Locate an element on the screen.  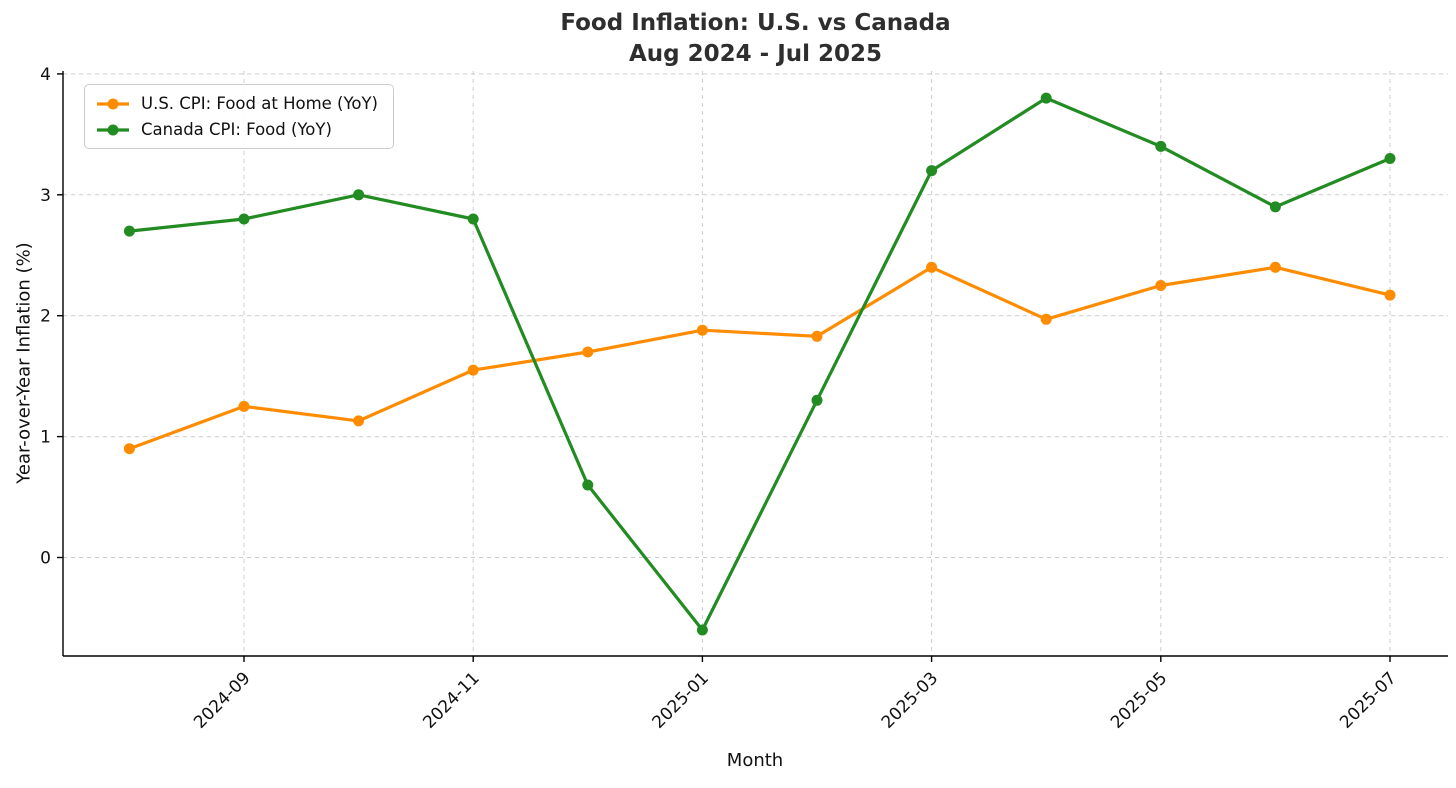
x-tick-label: 2024-11 is located at coordinates (451, 700).